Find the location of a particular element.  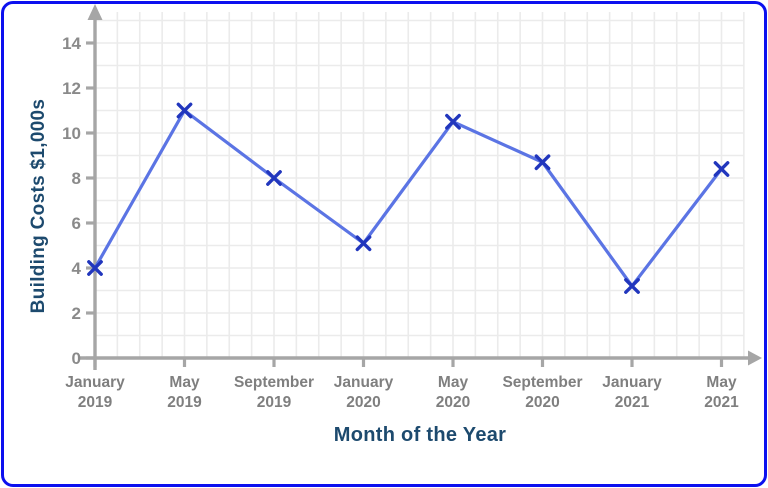

y-axis-arrow-icon is located at coordinates (95, 12).